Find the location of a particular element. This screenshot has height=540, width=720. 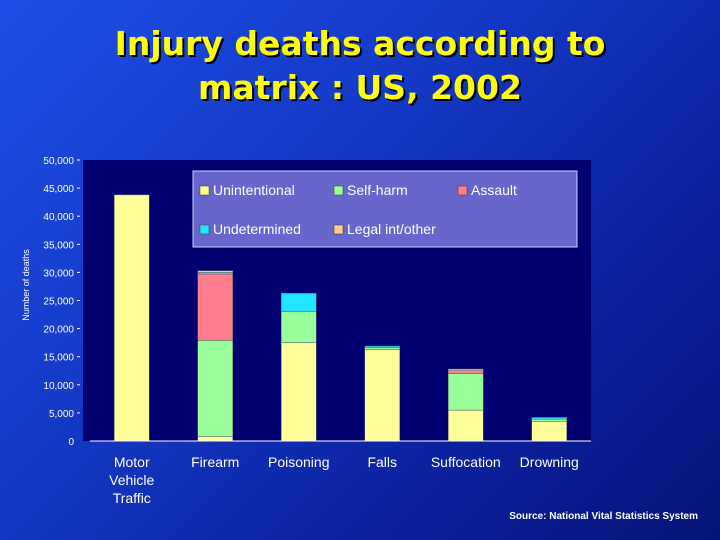

y-tick-label: 30,000 is located at coordinates (58, 273).